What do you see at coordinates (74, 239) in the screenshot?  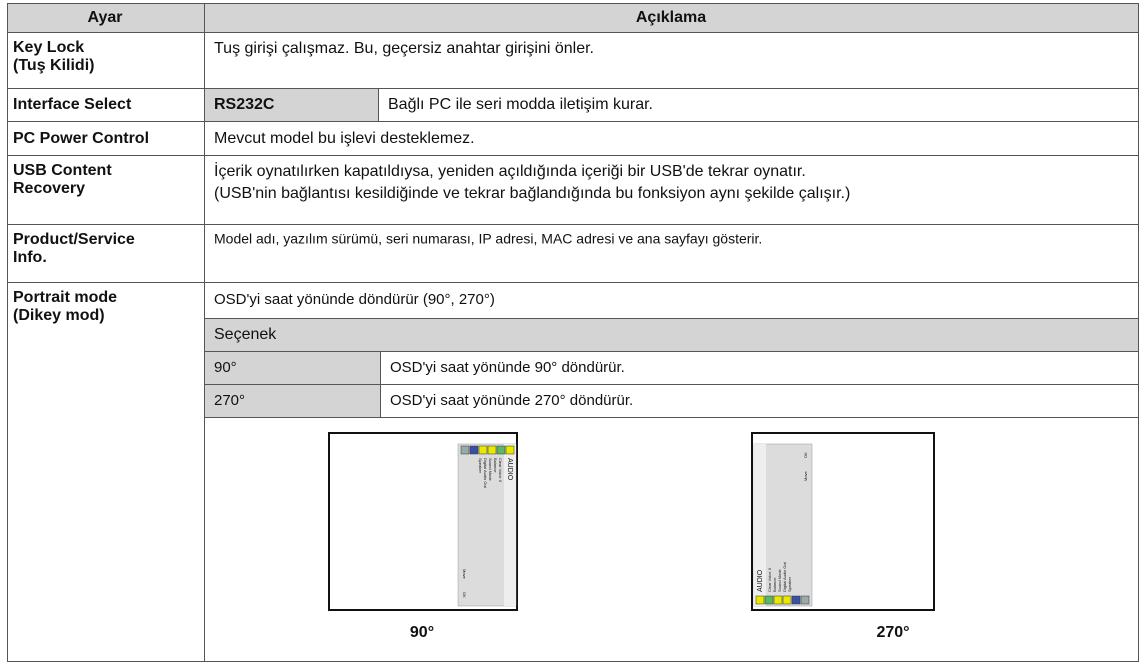 I see `setting: Product/Service` at bounding box center [74, 239].